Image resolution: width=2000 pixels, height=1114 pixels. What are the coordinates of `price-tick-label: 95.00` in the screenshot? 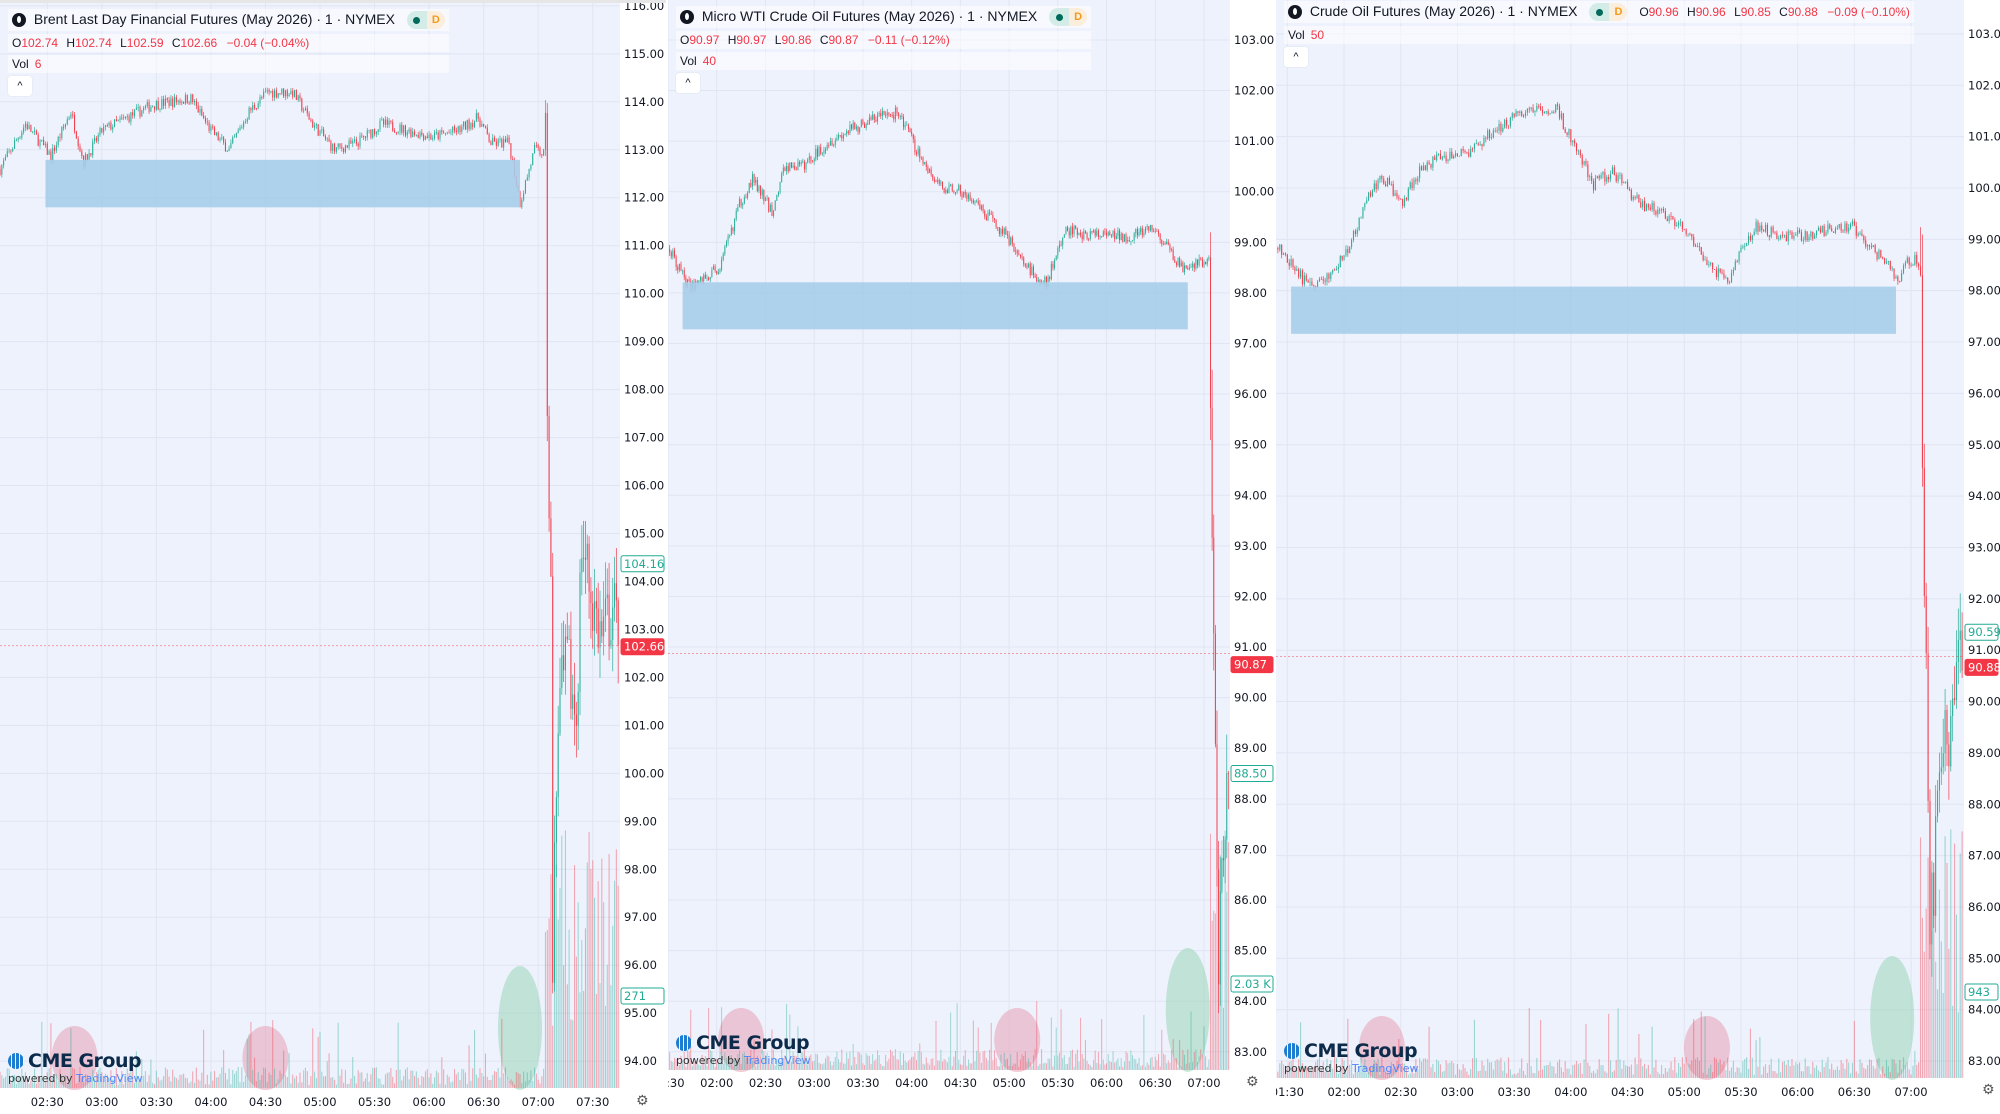 It's located at (640, 1013).